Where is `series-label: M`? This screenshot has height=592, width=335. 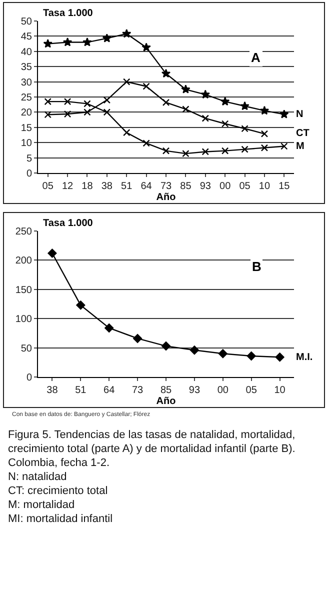
series-label: M is located at coordinates (300, 146).